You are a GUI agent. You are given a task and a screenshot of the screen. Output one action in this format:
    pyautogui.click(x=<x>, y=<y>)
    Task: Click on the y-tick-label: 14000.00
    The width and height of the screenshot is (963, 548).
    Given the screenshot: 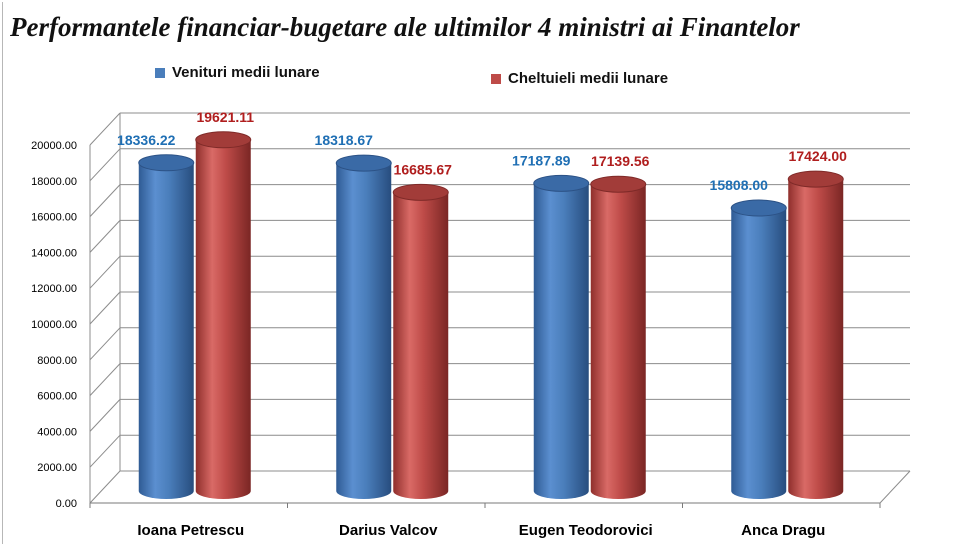 What is the action you would take?
    pyautogui.click(x=54, y=253)
    